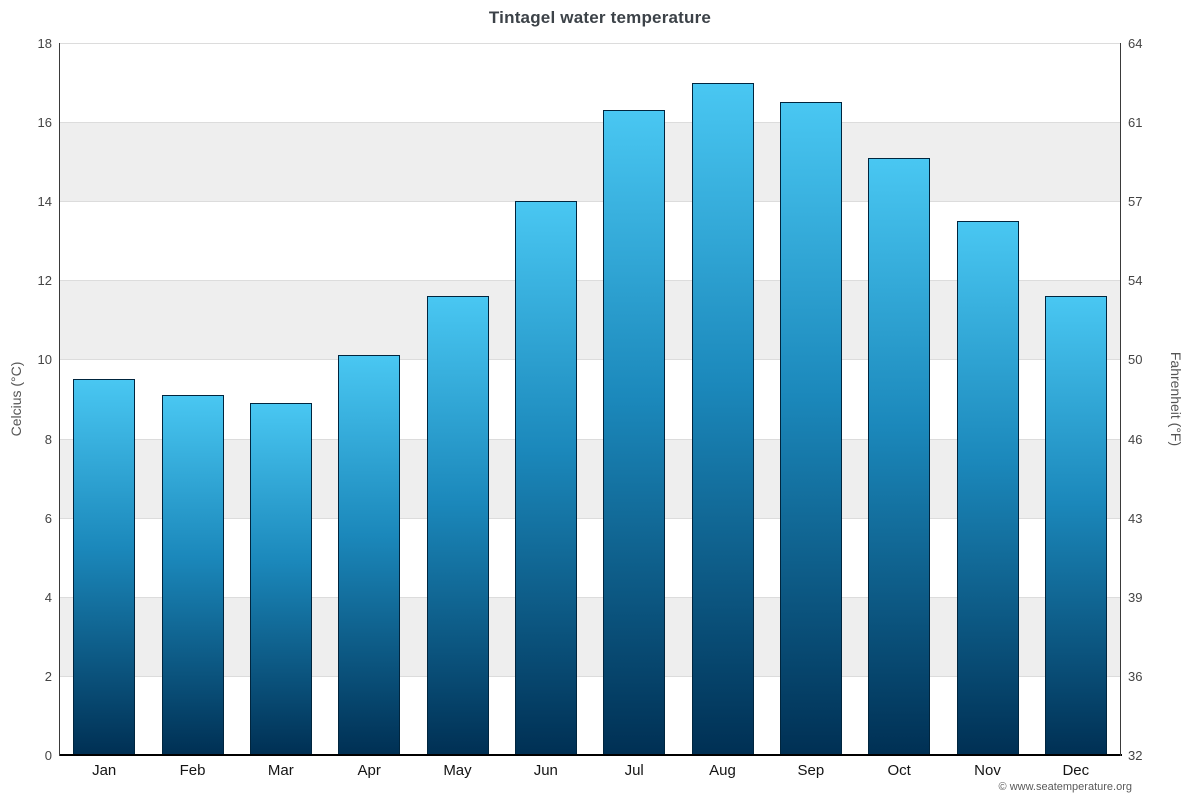  I want to click on x-axis-label-jan: Jan, so click(104, 770).